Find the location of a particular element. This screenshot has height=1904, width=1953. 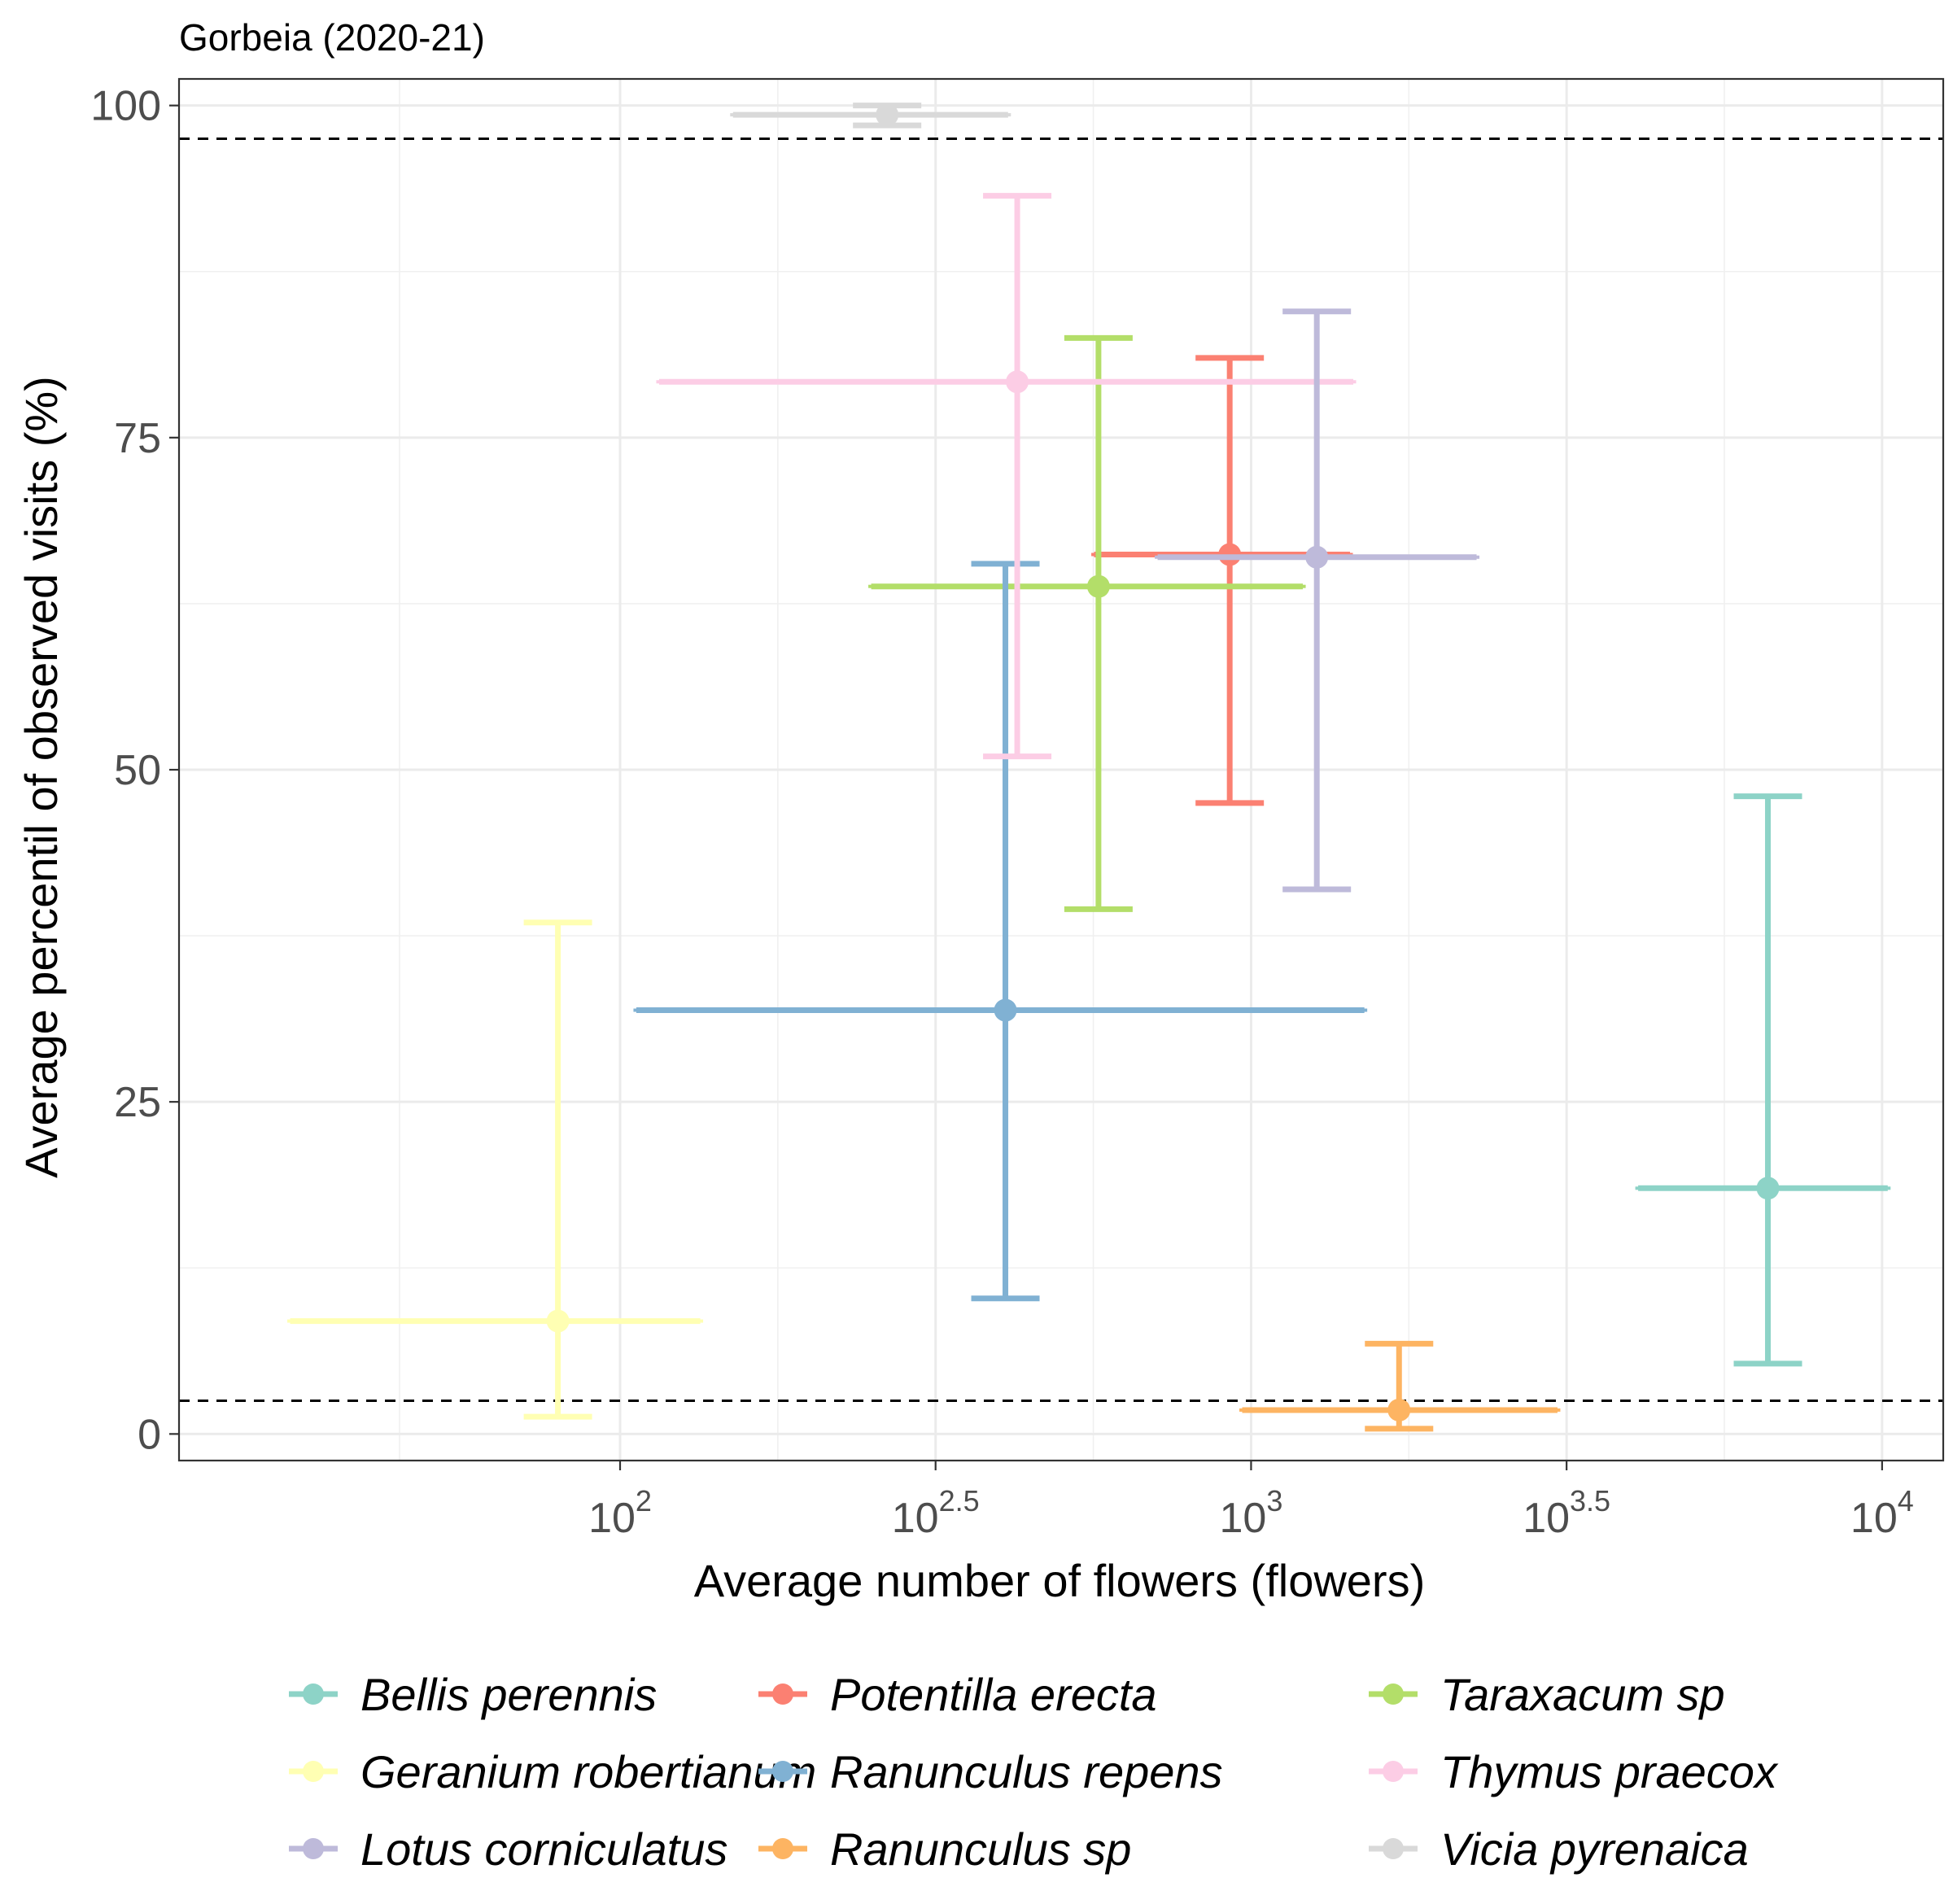

y-axis-title: Average percentil of observed visits (%) is located at coordinates (41, 777).